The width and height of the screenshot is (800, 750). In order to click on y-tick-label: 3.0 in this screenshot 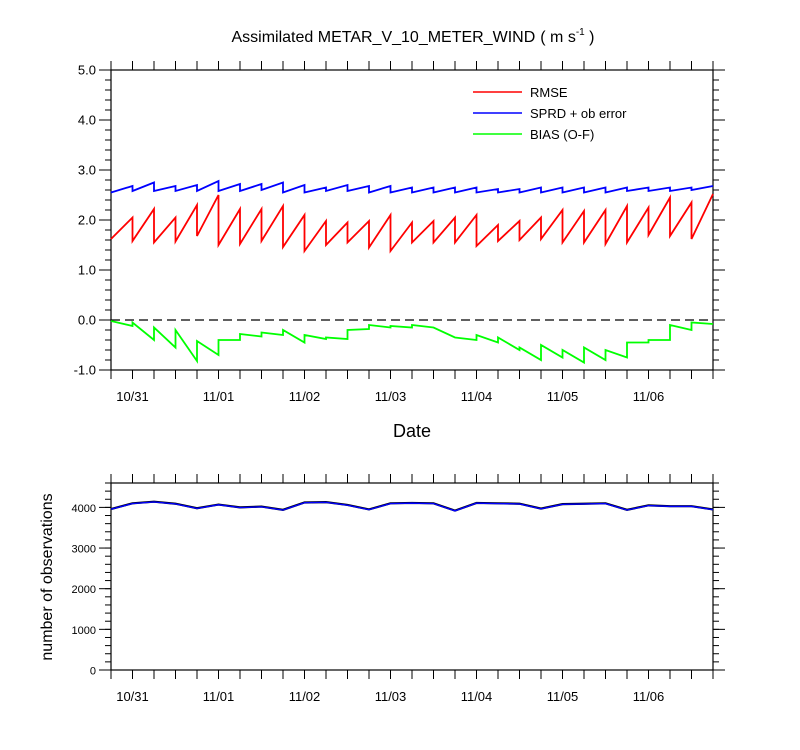, I will do `click(87, 170)`.